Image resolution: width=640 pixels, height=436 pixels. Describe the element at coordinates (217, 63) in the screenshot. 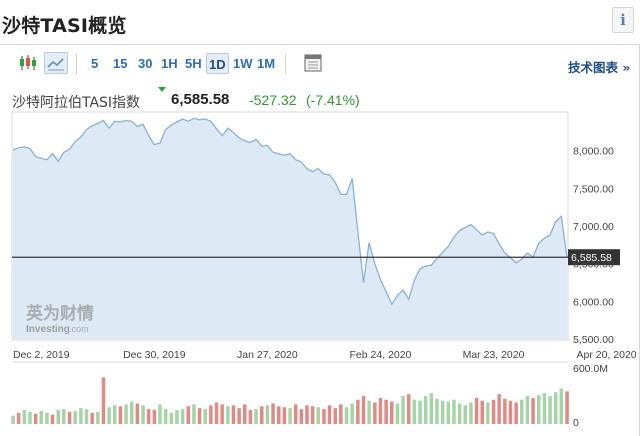

I see `timeframe-1d: 1D` at that location.